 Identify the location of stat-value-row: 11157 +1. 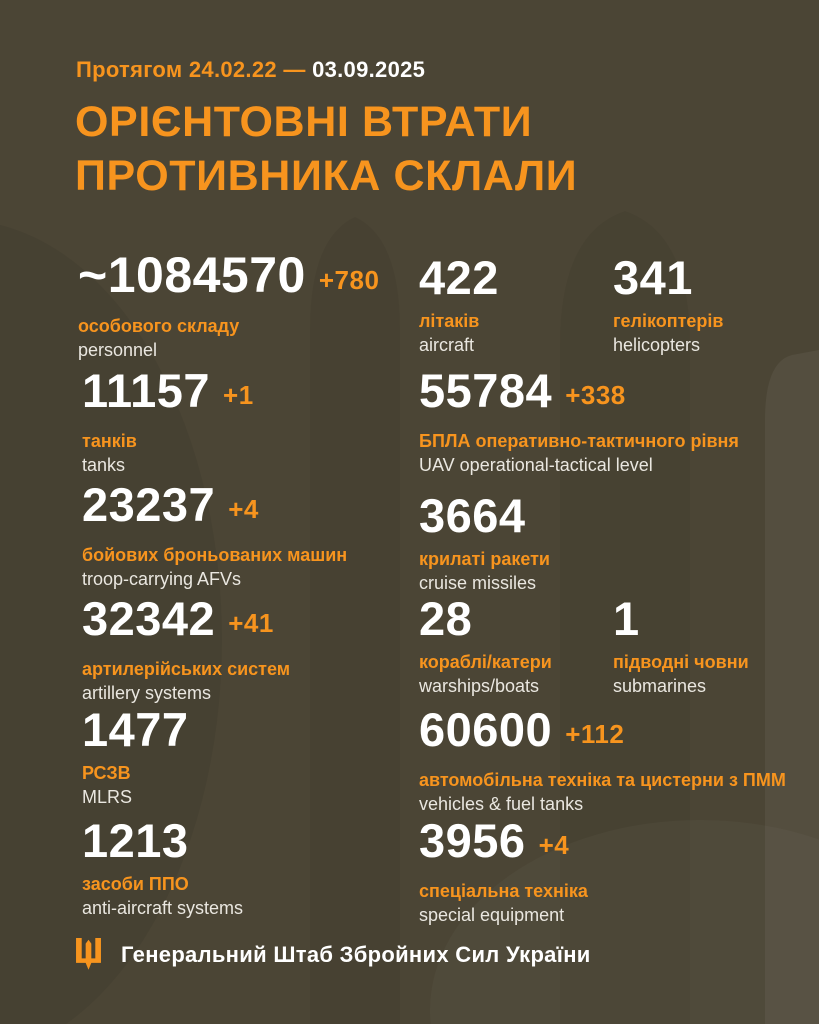
(168, 394).